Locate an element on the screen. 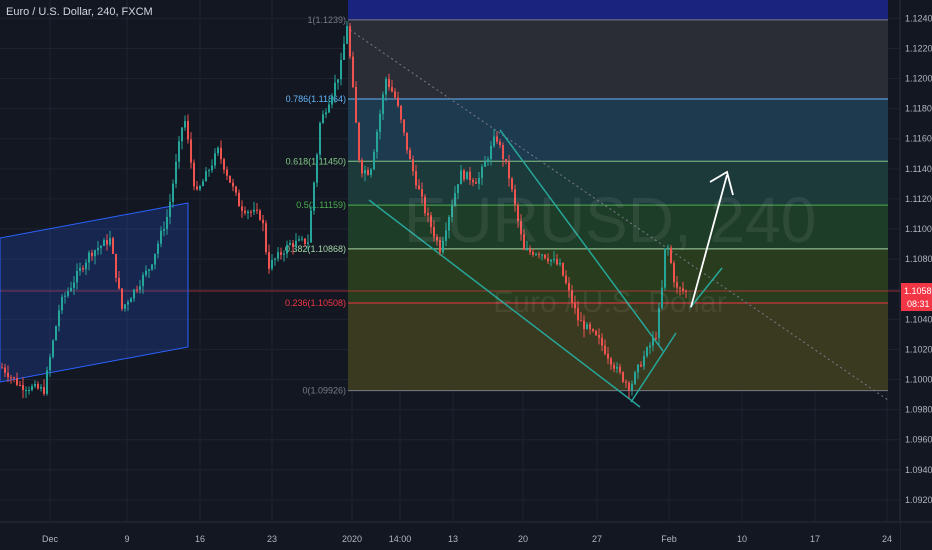 The width and height of the screenshot is (932, 550). breakout-line is located at coordinates (706, 288).